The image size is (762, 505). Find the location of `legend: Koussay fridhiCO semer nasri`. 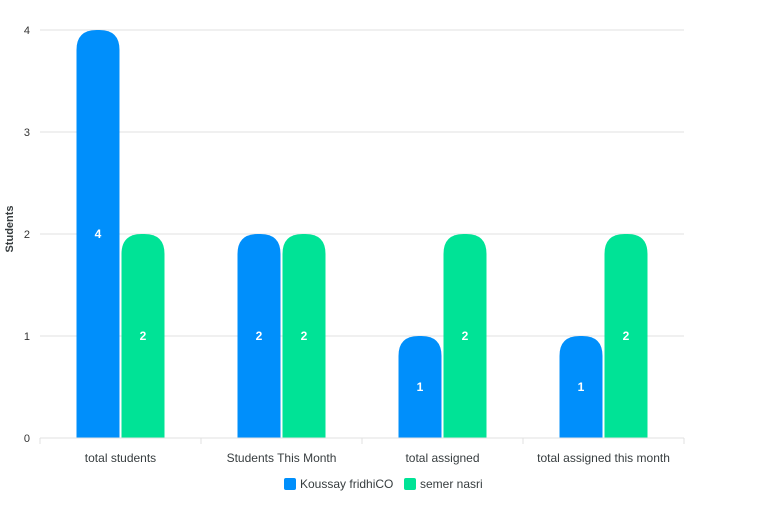

legend: Koussay fridhiCO semer nasri is located at coordinates (383, 484).